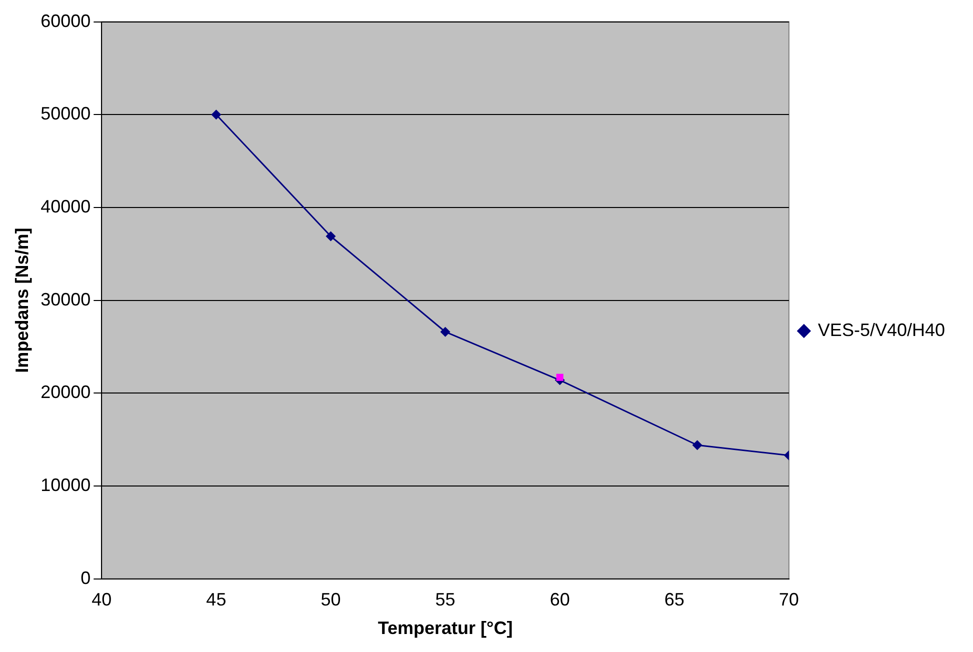 The width and height of the screenshot is (973, 652). Describe the element at coordinates (65, 484) in the screenshot. I see `y-tick-label: 10000` at that location.